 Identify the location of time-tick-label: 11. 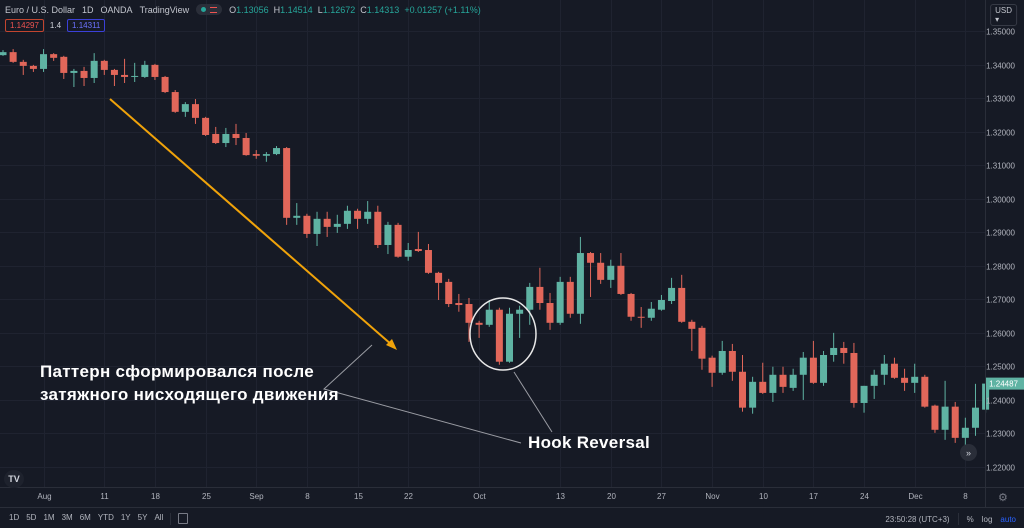
(104, 496).